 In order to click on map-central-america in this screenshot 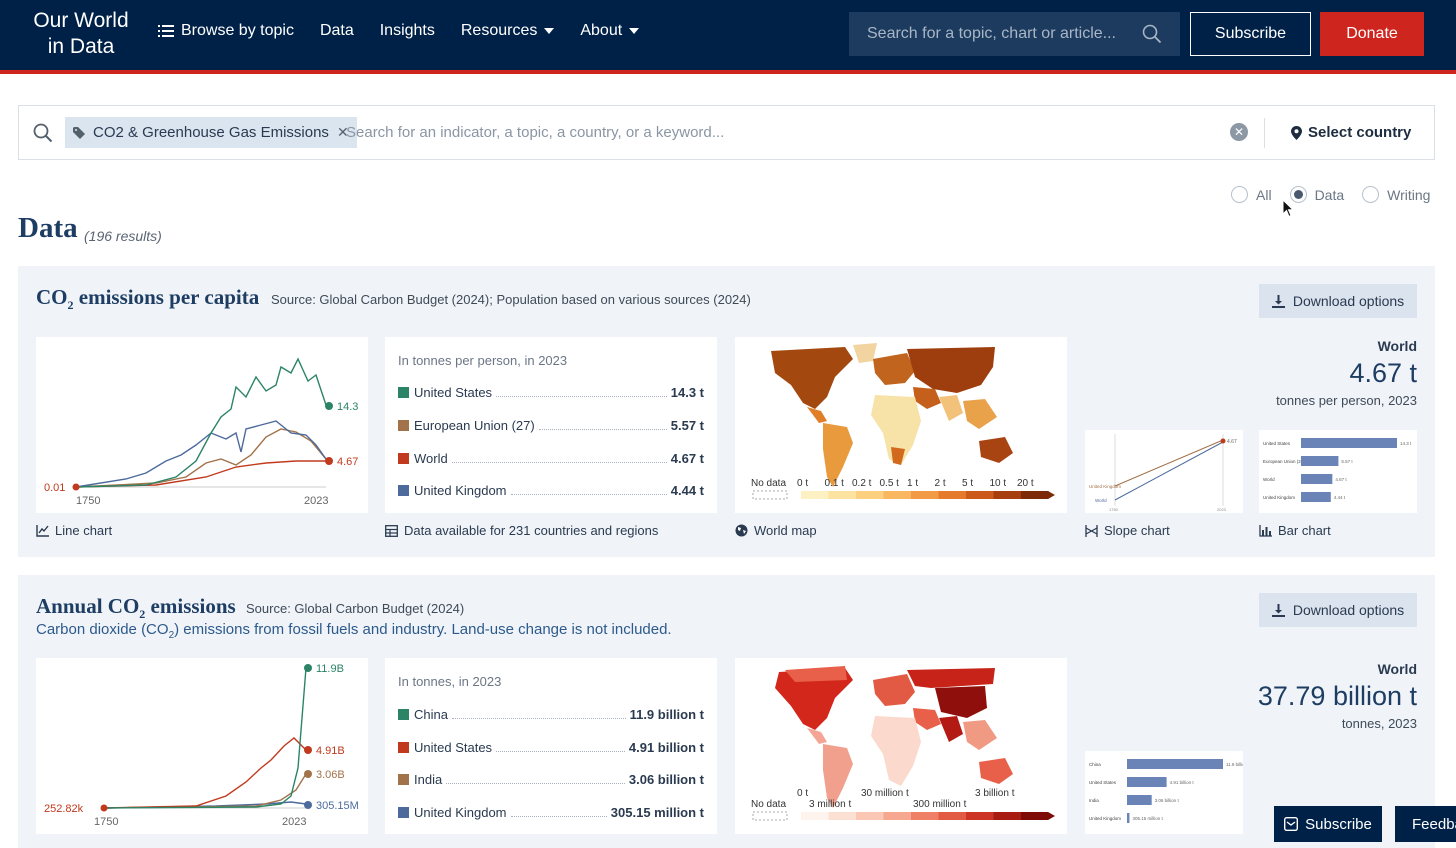, I will do `click(817, 415)`.